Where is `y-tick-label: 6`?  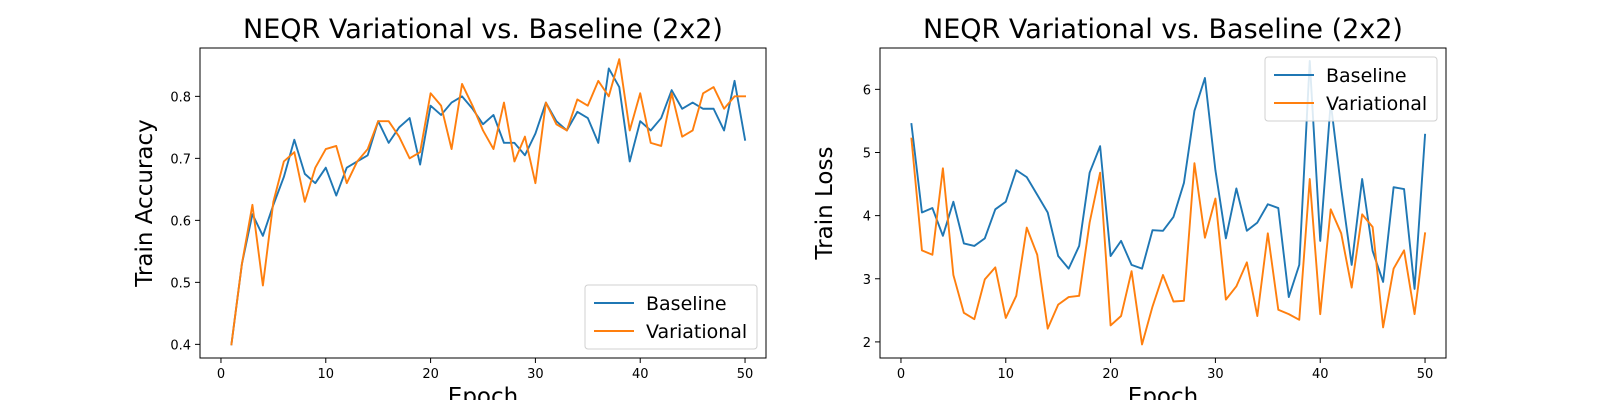 y-tick-label: 6 is located at coordinates (867, 90).